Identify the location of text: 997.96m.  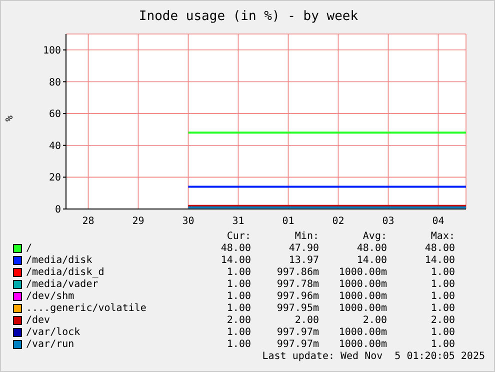
(297, 297).